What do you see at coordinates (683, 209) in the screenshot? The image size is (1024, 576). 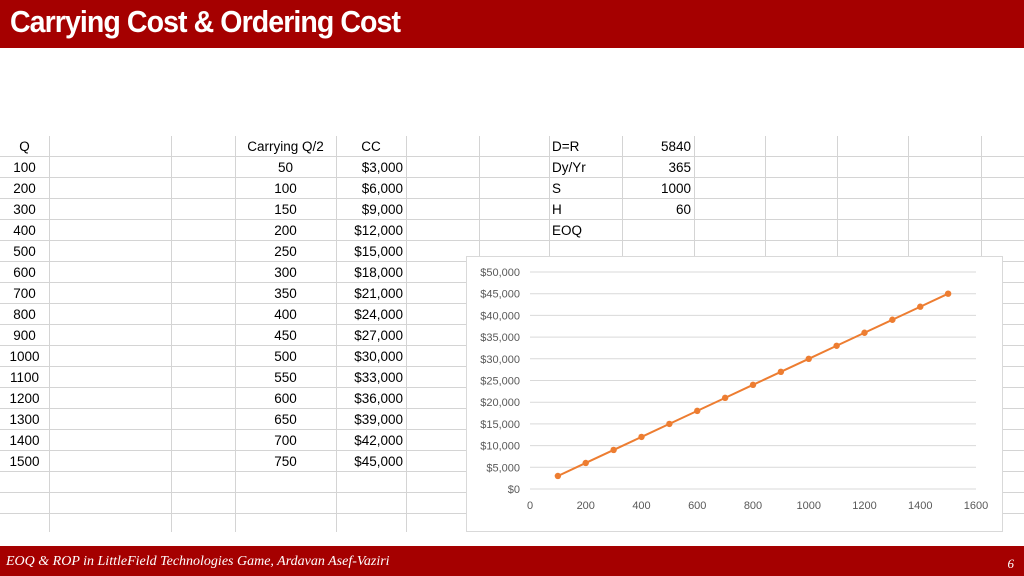 I see `param-value: 60` at bounding box center [683, 209].